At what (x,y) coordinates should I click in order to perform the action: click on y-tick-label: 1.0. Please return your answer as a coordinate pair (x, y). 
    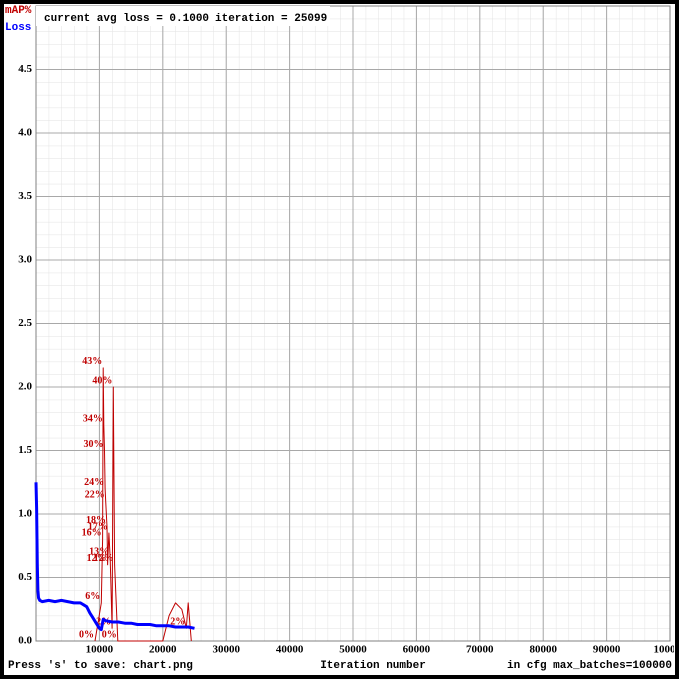
    Looking at the image, I should click on (25, 514).